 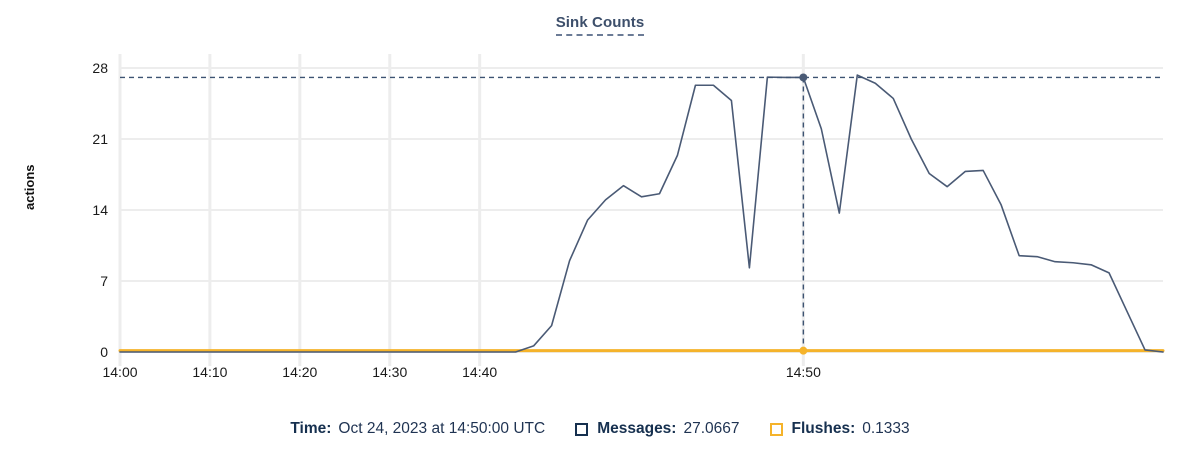 I want to click on legend-flushes: Flushes: 0.1333, so click(x=839, y=429).